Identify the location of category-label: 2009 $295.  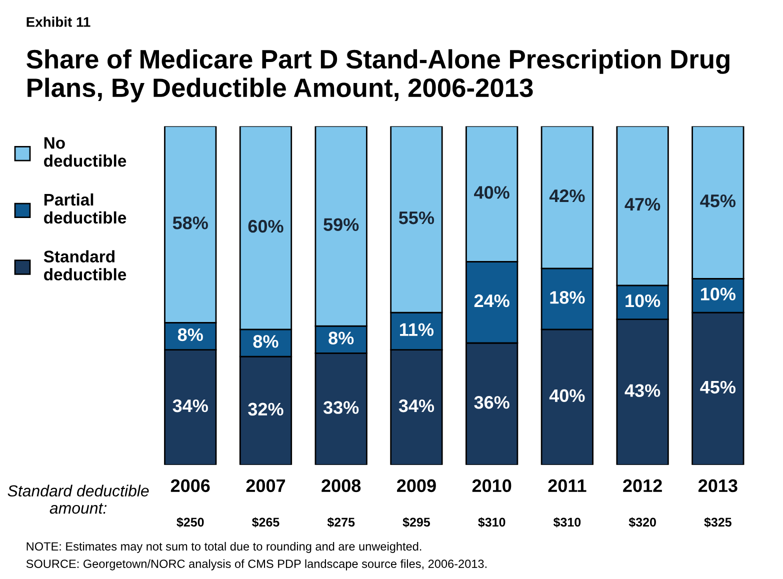
(416, 503).